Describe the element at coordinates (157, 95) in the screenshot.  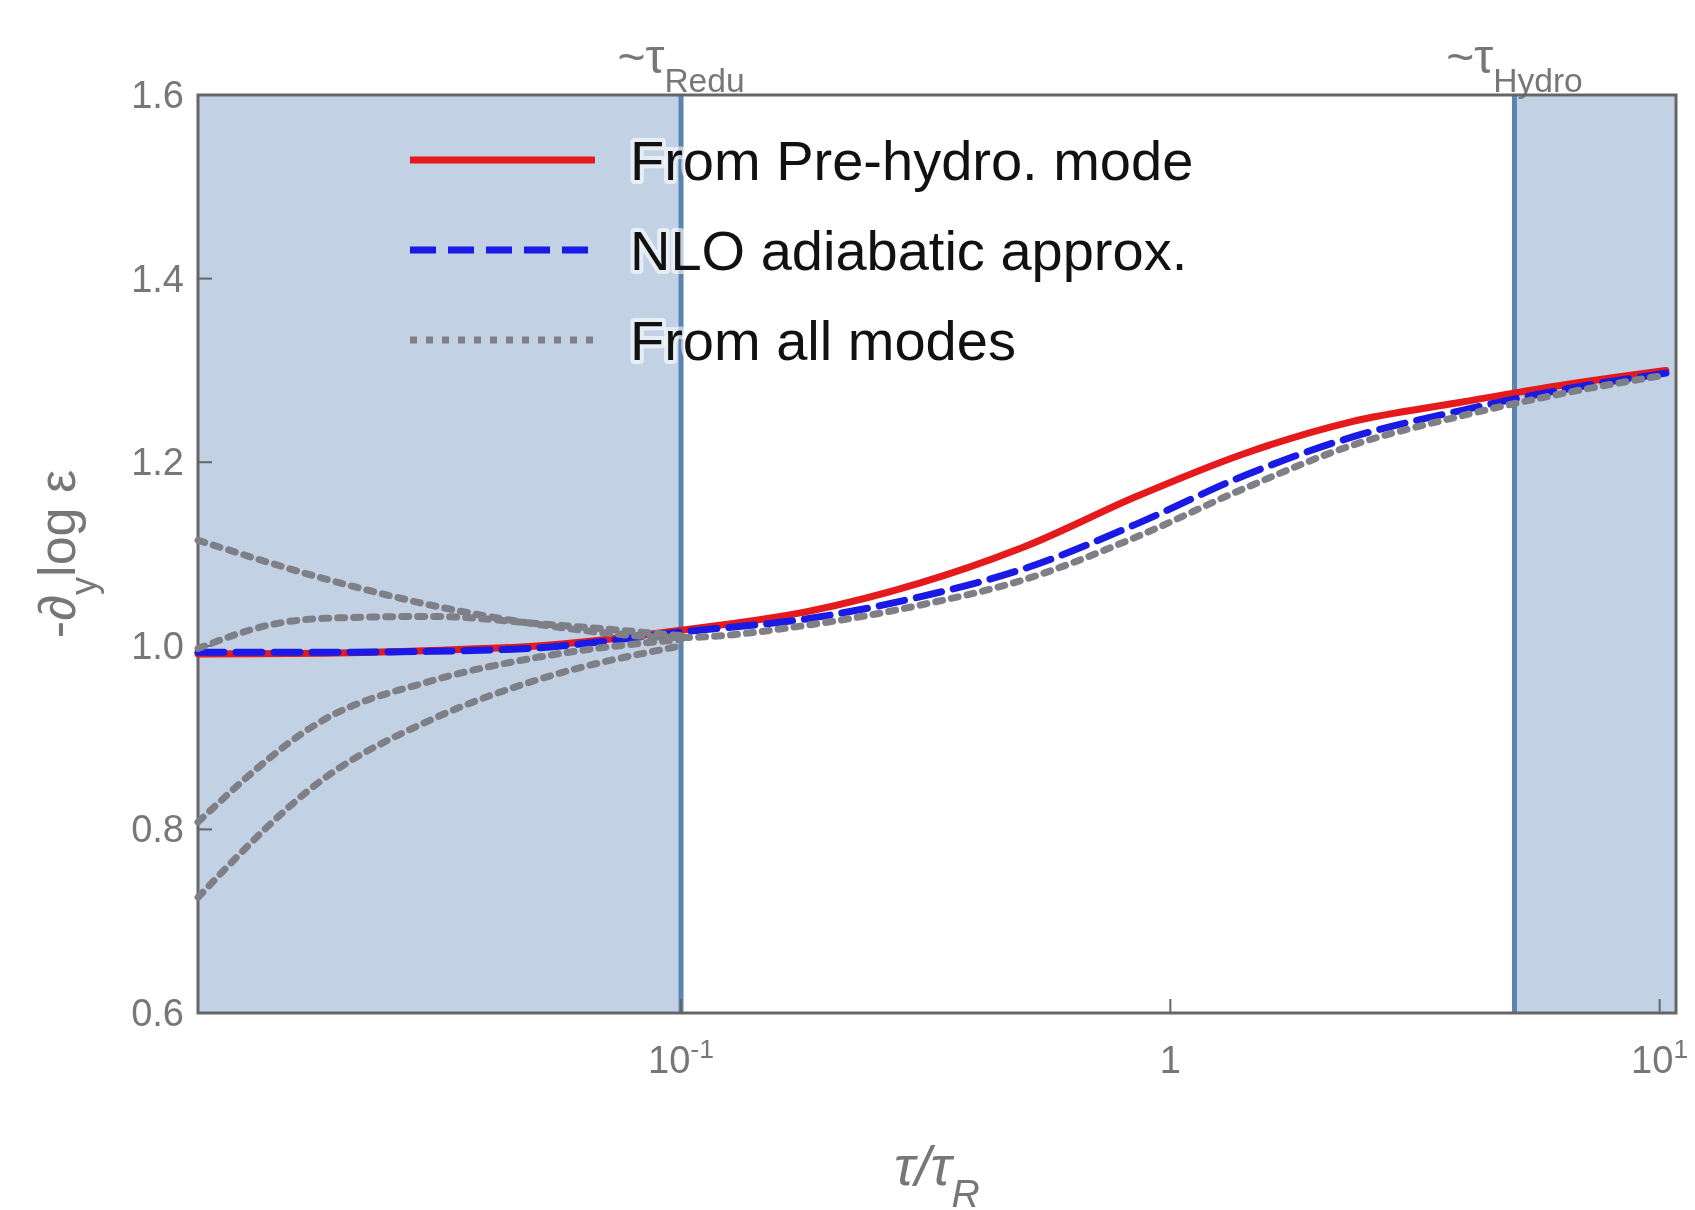
I see `y-tick-label: 1.6` at that location.